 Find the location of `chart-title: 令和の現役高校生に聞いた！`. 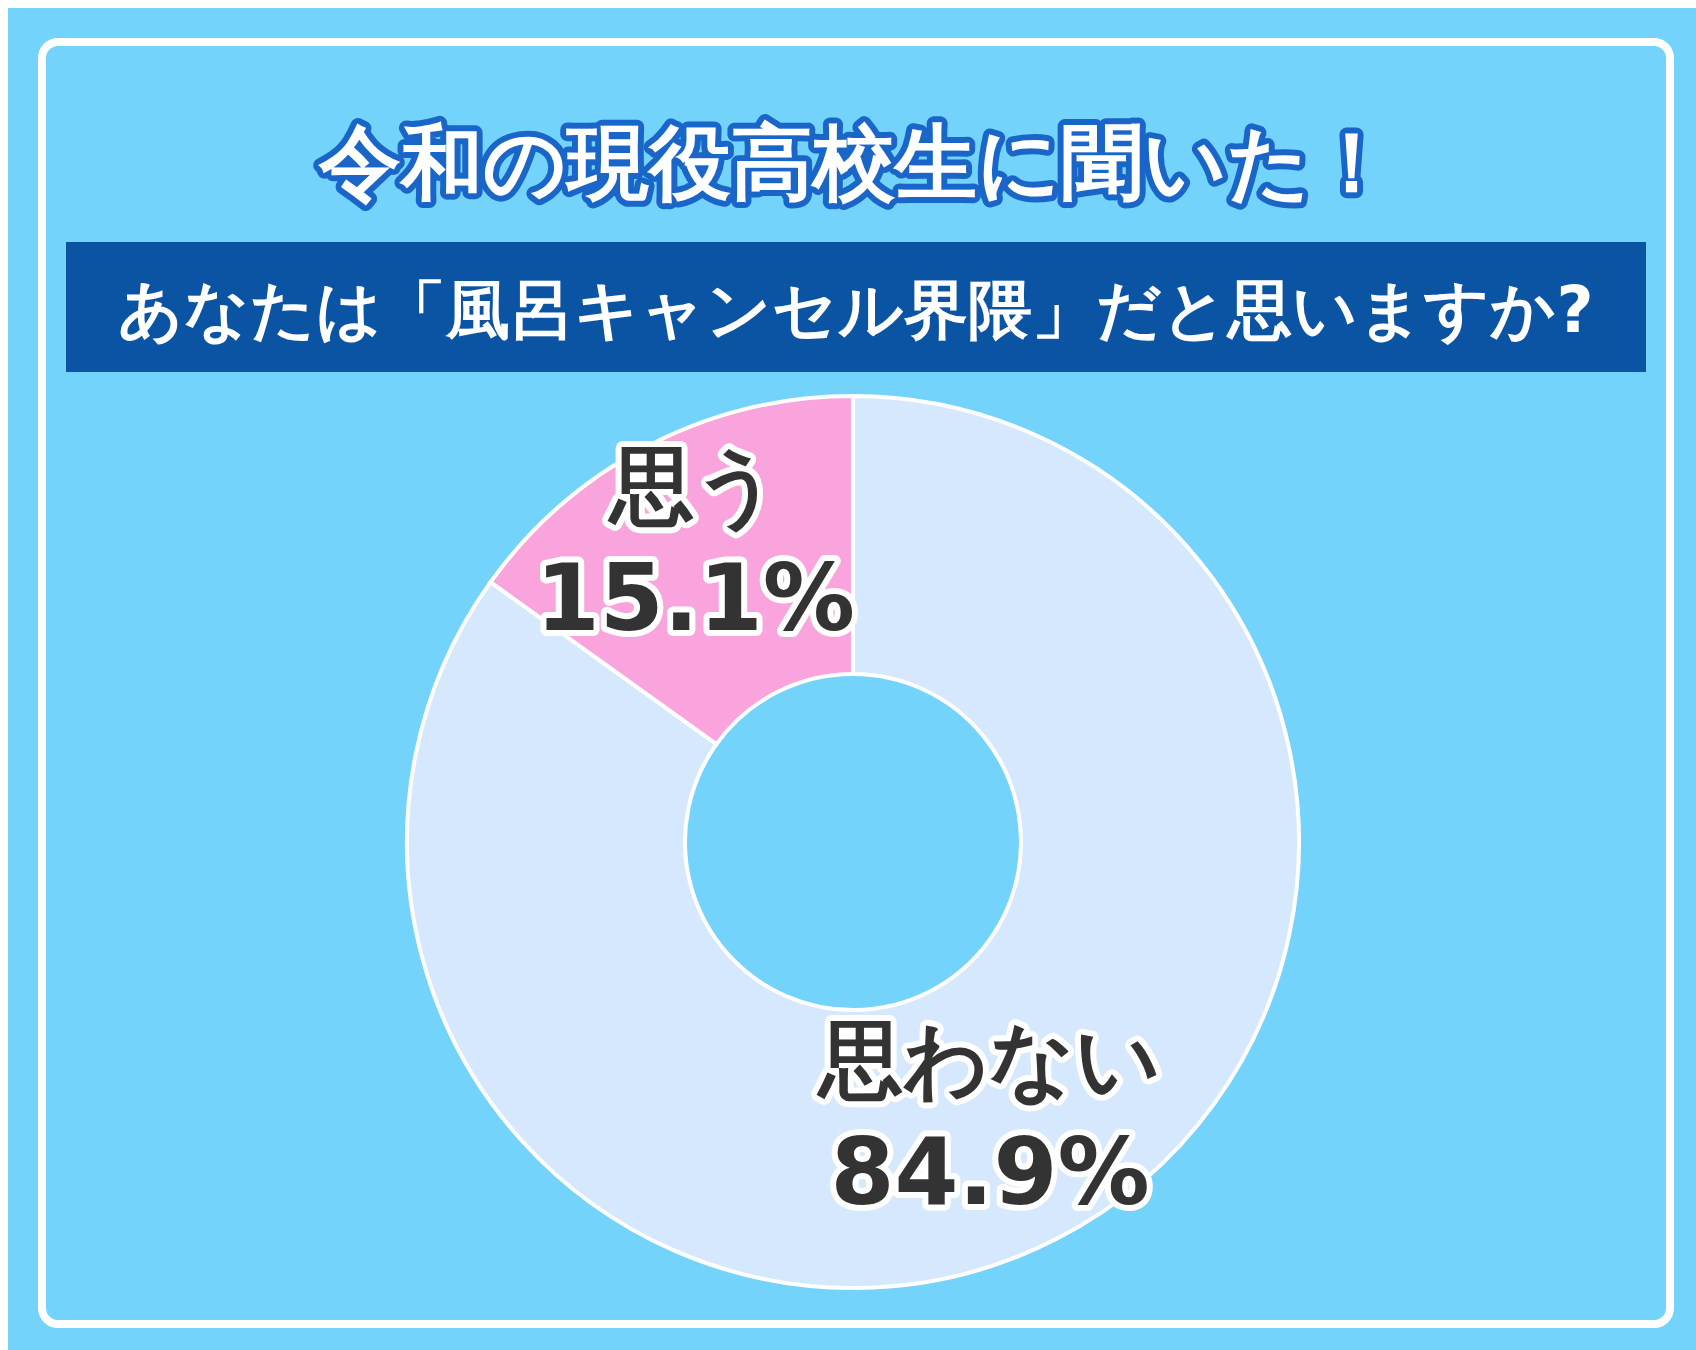

chart-title: 令和の現役高校生に聞いた！ is located at coordinates (855, 162).